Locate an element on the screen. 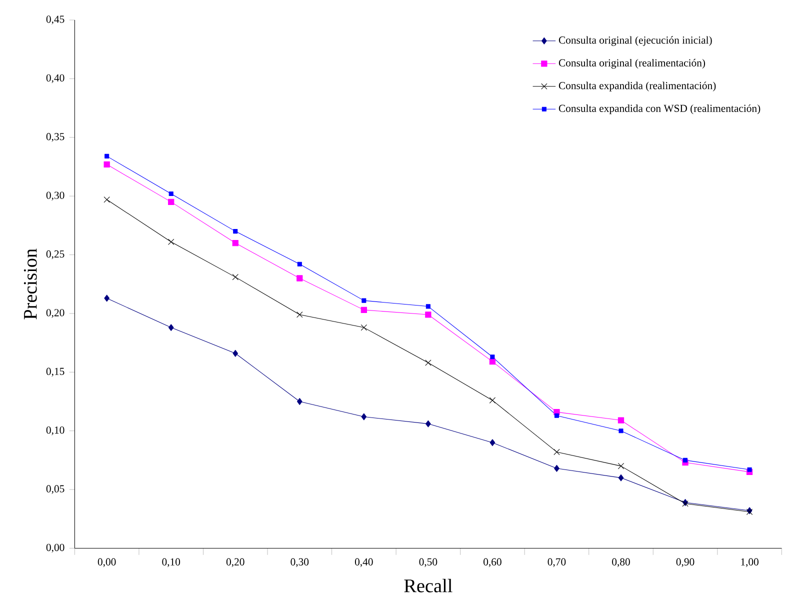  y-tick-label: 0,40 is located at coordinates (55, 79).